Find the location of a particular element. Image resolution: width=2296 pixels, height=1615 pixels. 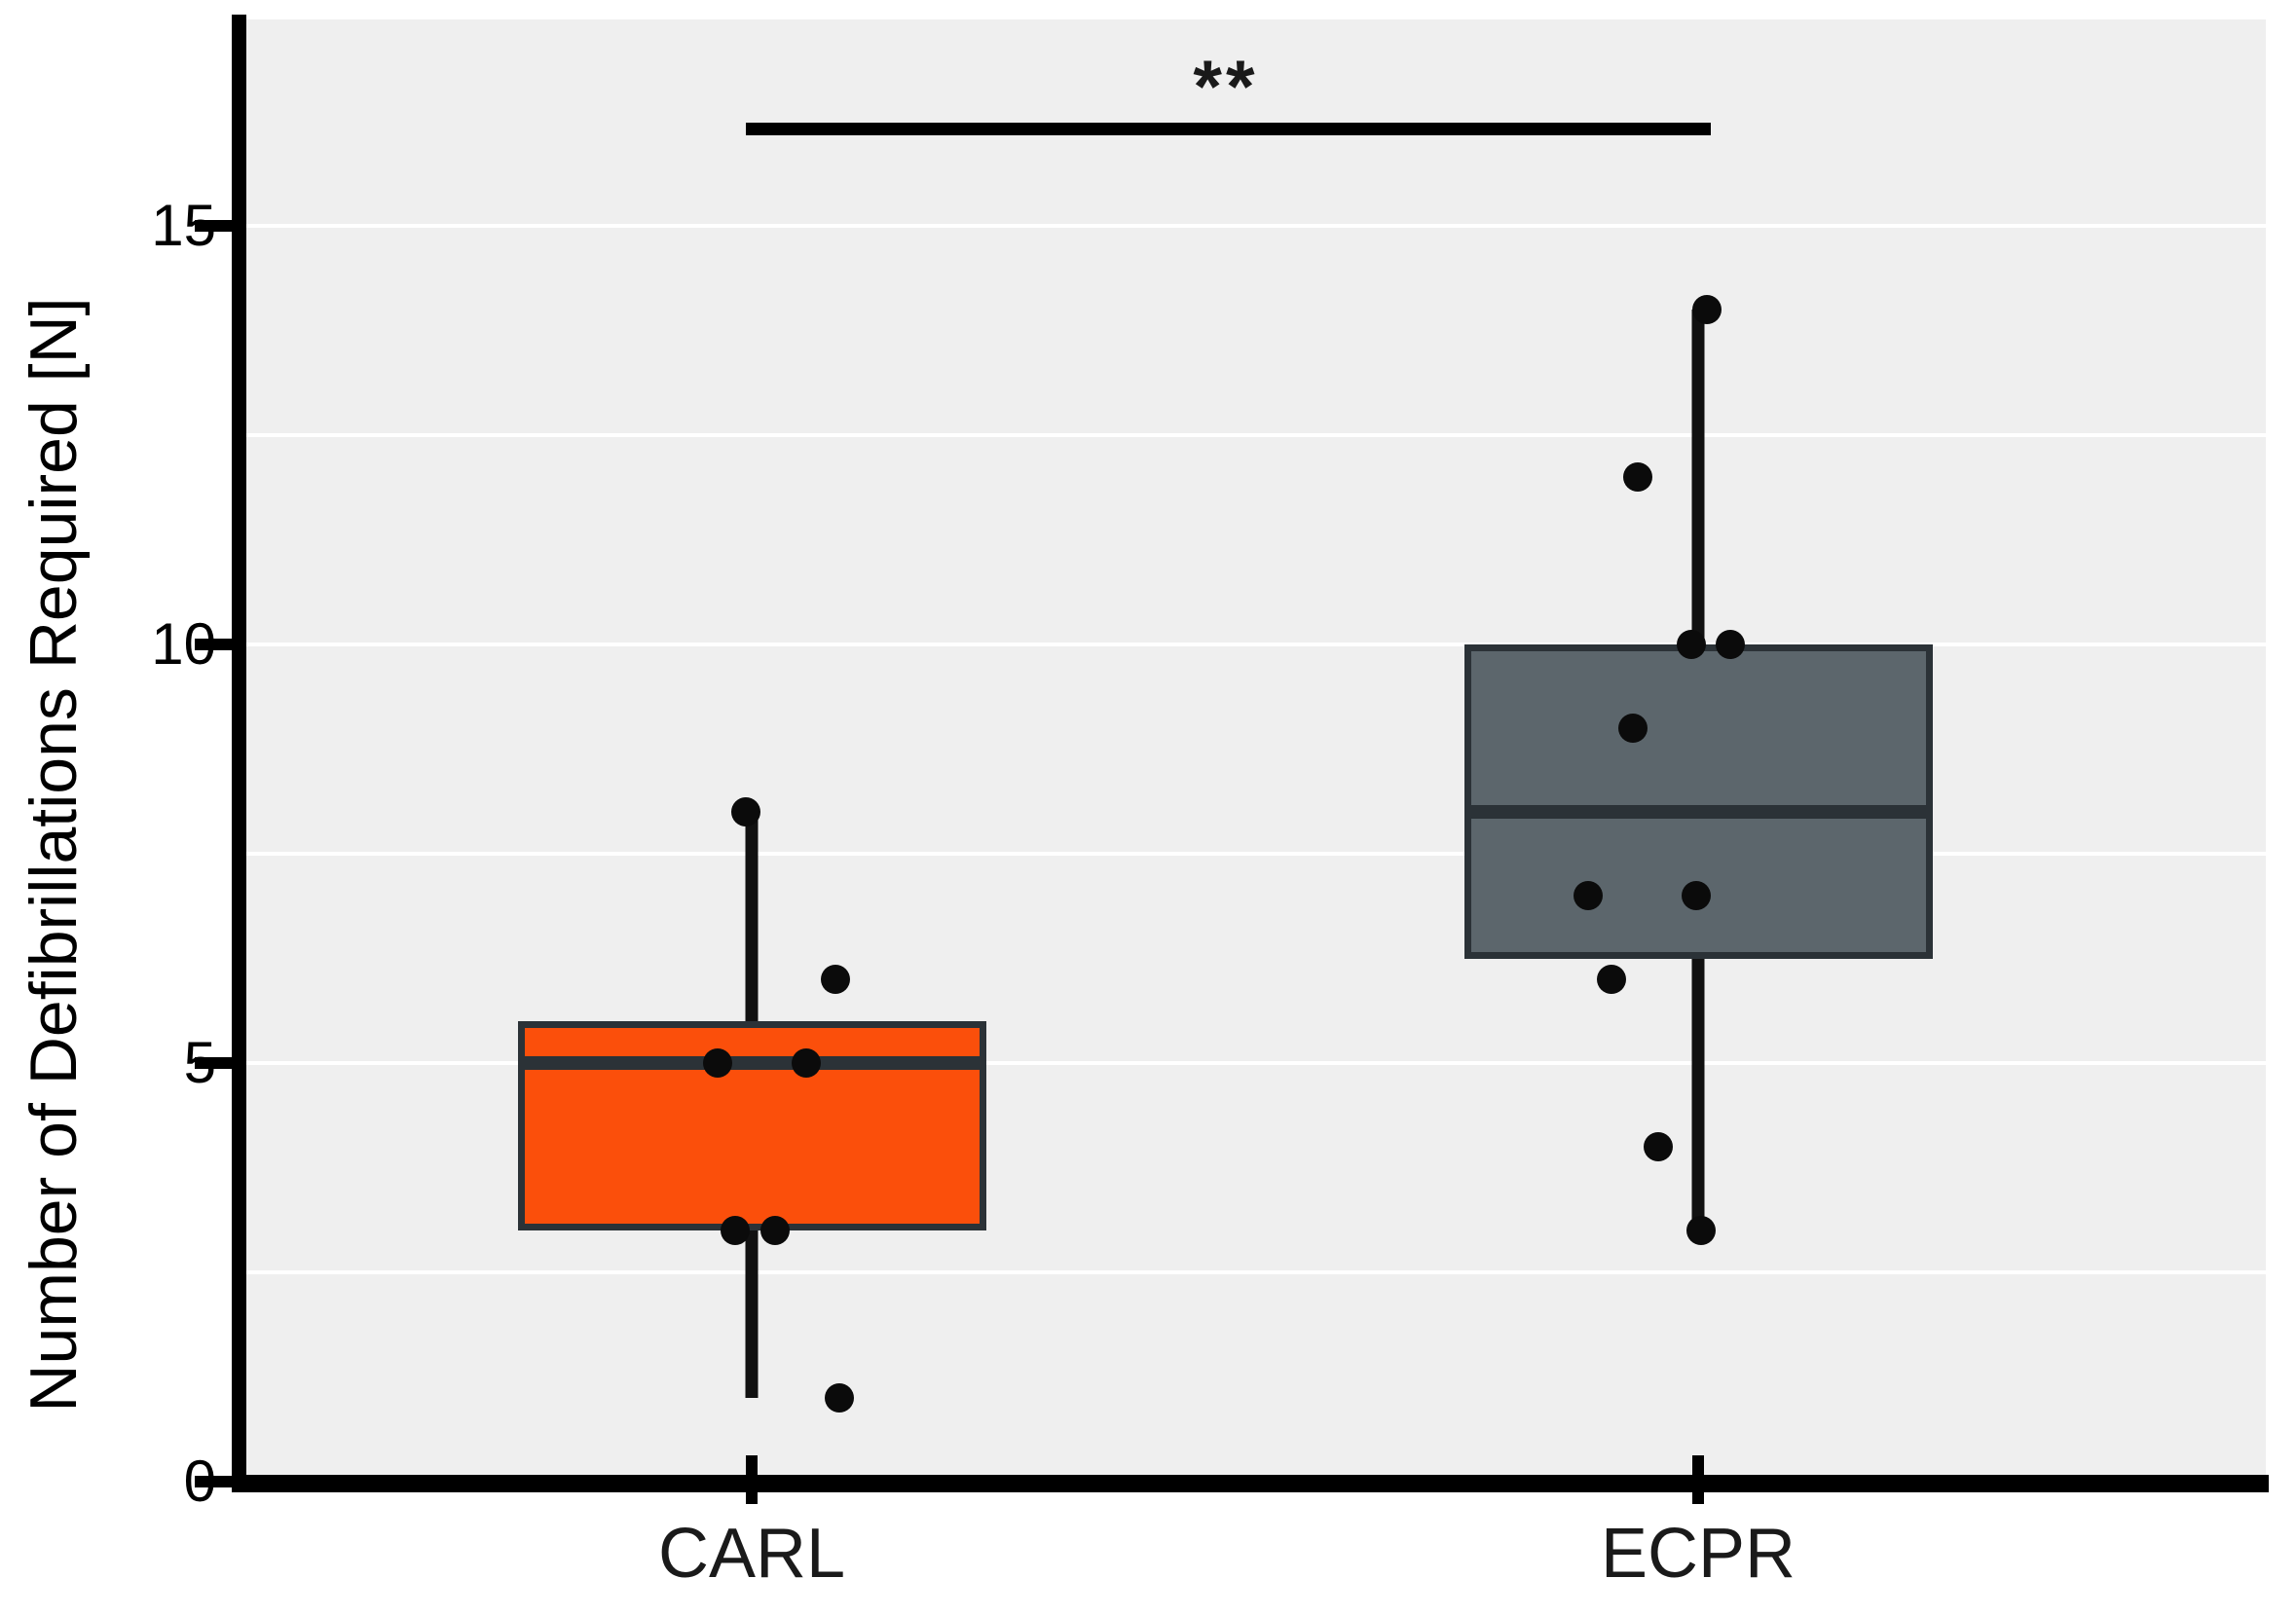

carl-upper-whisker is located at coordinates (752, 916).